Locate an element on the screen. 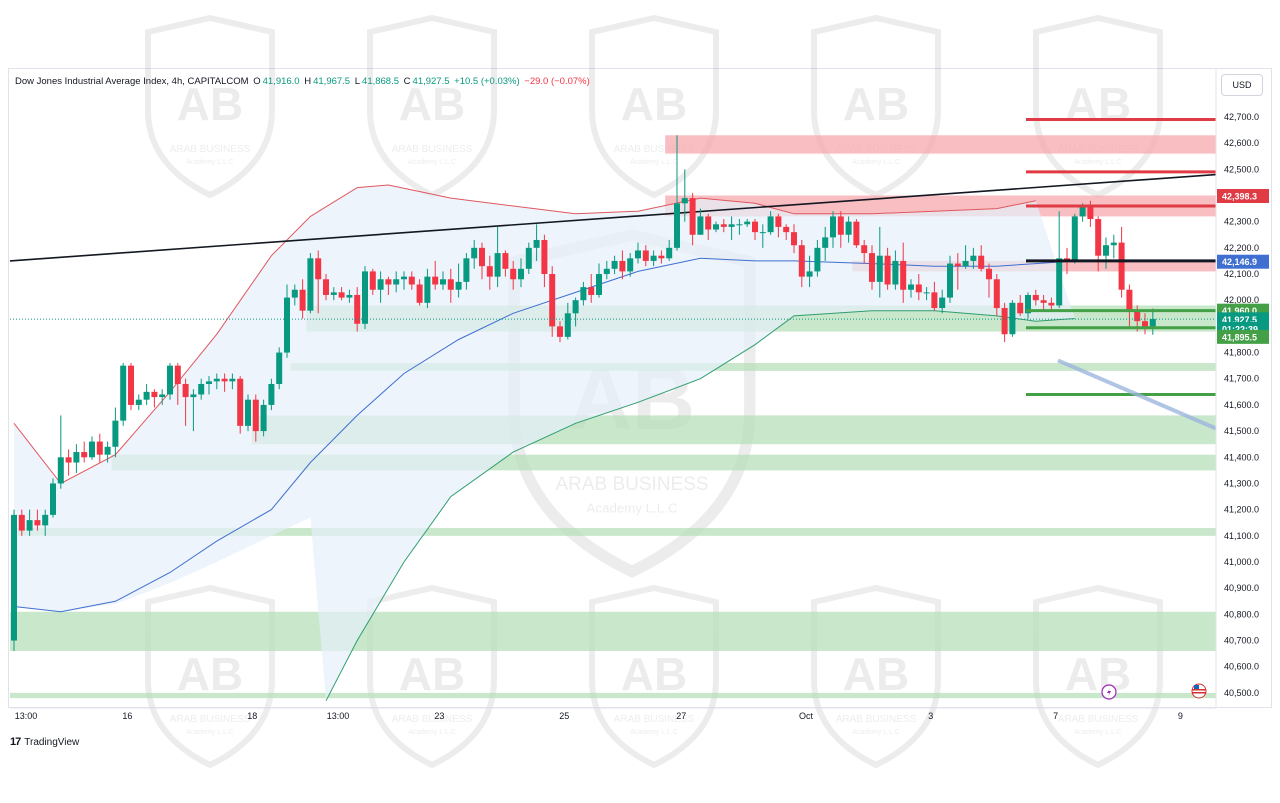 The width and height of the screenshot is (1280, 803). us-flag-icon is located at coordinates (1199, 691).